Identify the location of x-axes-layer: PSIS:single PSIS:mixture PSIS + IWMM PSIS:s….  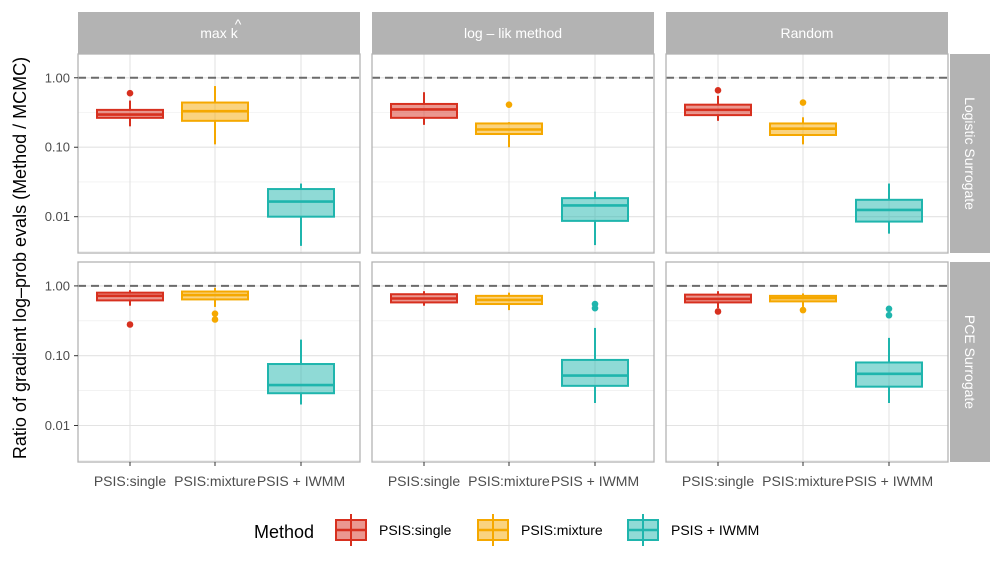
(513, 475).